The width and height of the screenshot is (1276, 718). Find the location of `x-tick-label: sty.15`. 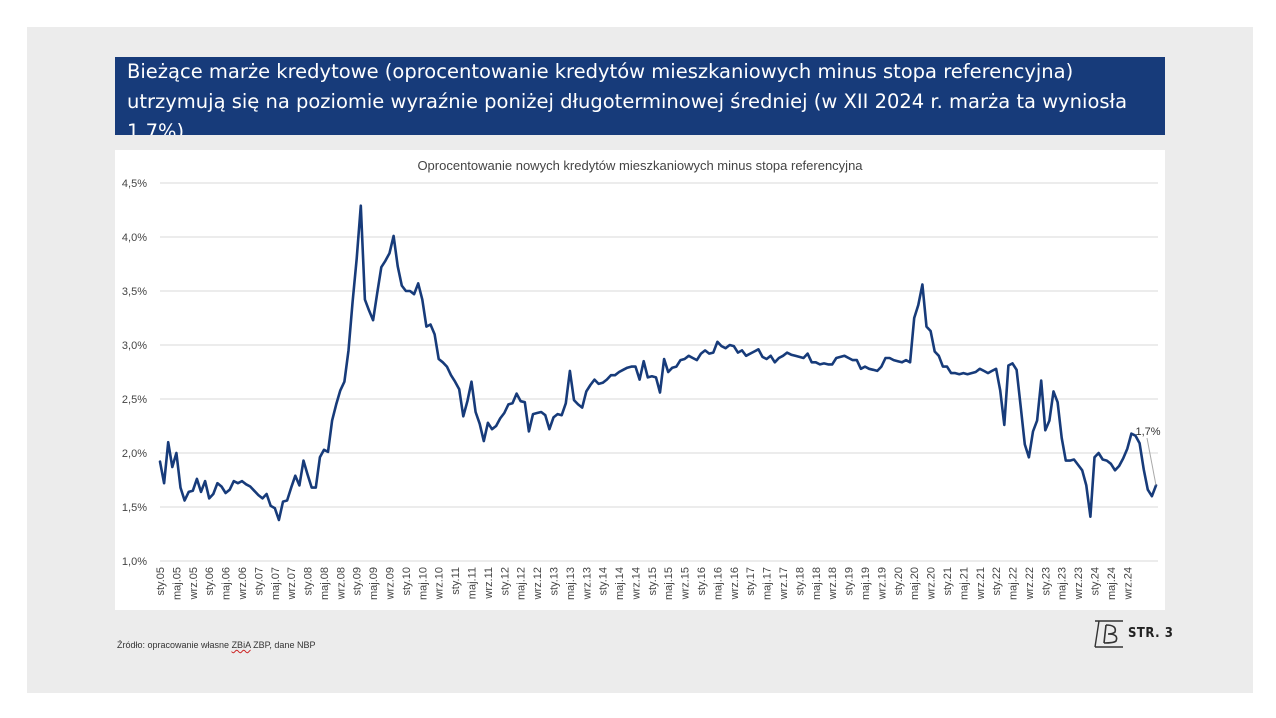

x-tick-label: sty.15 is located at coordinates (653, 581).